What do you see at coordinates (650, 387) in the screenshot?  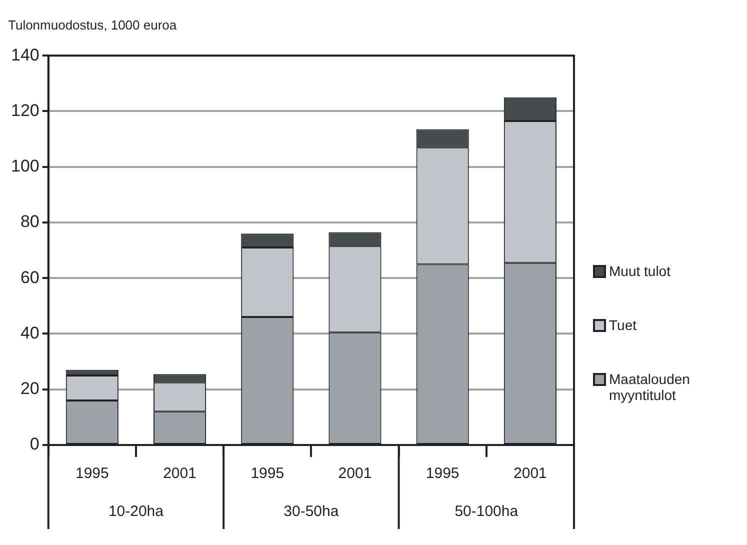 I see `legend-label: Maatalouden myyntitulot` at bounding box center [650, 387].